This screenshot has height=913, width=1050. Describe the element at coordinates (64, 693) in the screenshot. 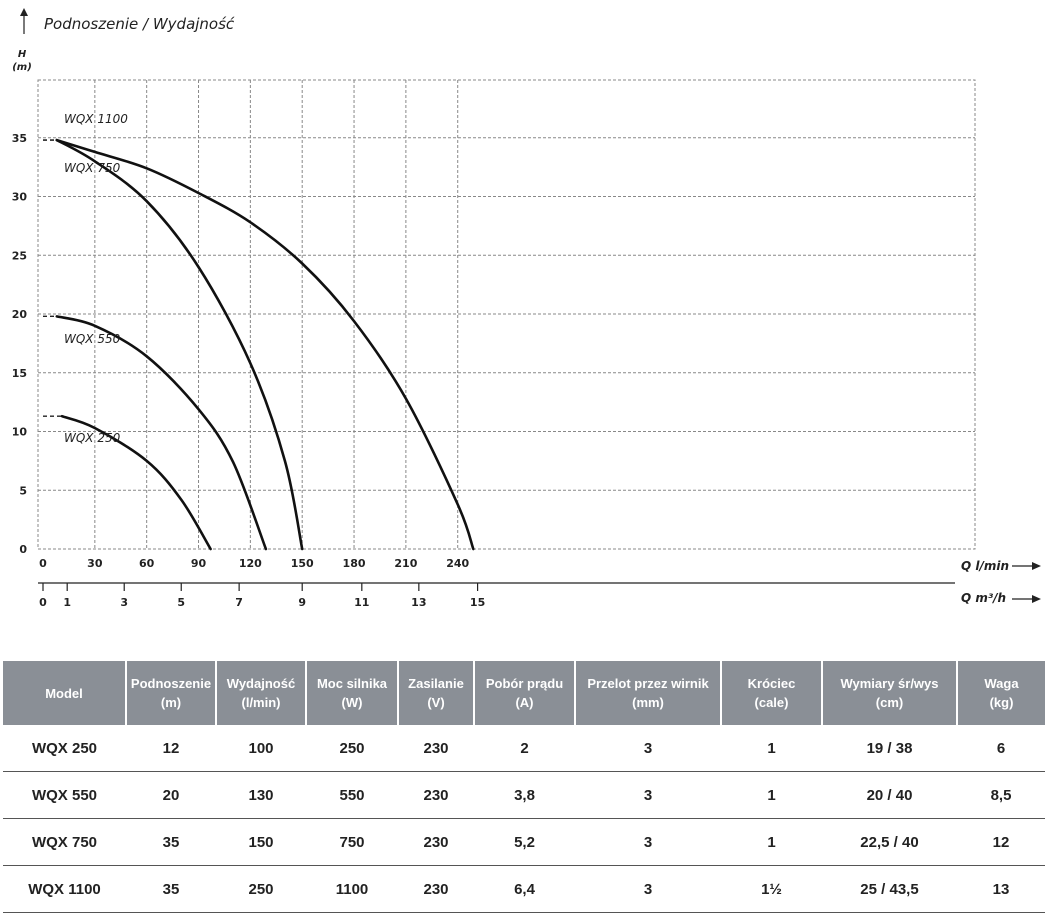

I see `column-header-line: Model` at that location.